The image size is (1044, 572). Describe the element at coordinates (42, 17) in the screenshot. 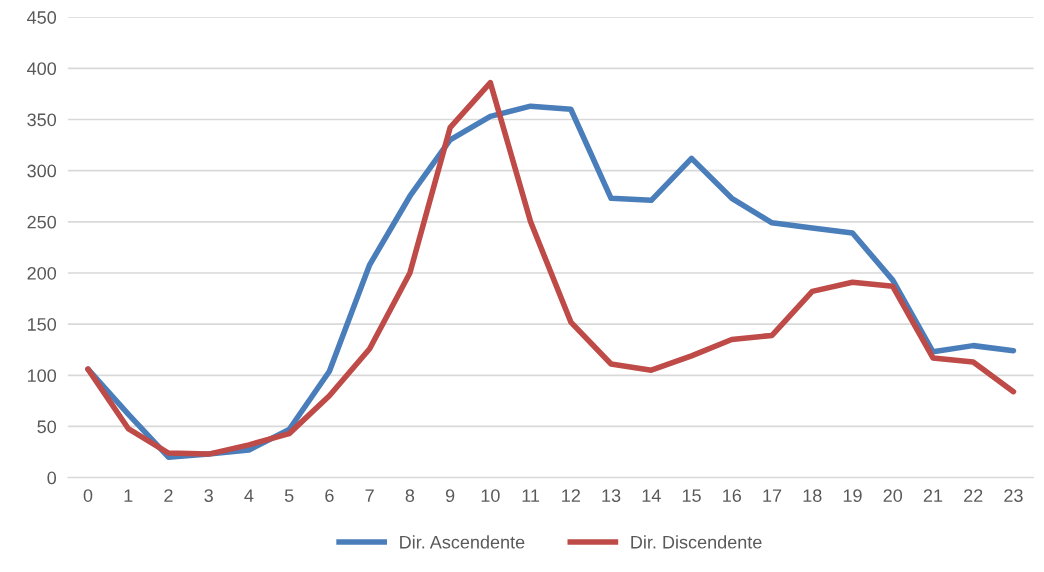

I see `y-tick-label: 450` at that location.